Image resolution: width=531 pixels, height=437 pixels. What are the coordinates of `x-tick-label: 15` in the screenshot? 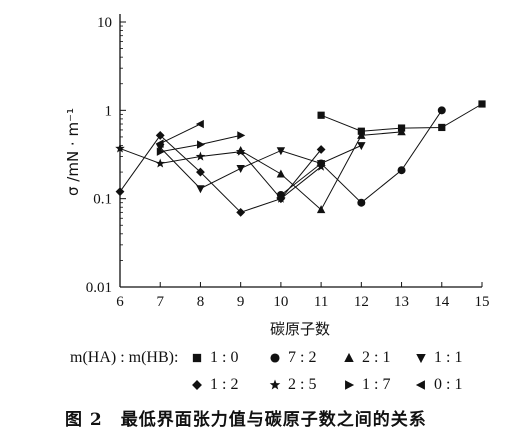 It's located at (482, 302).